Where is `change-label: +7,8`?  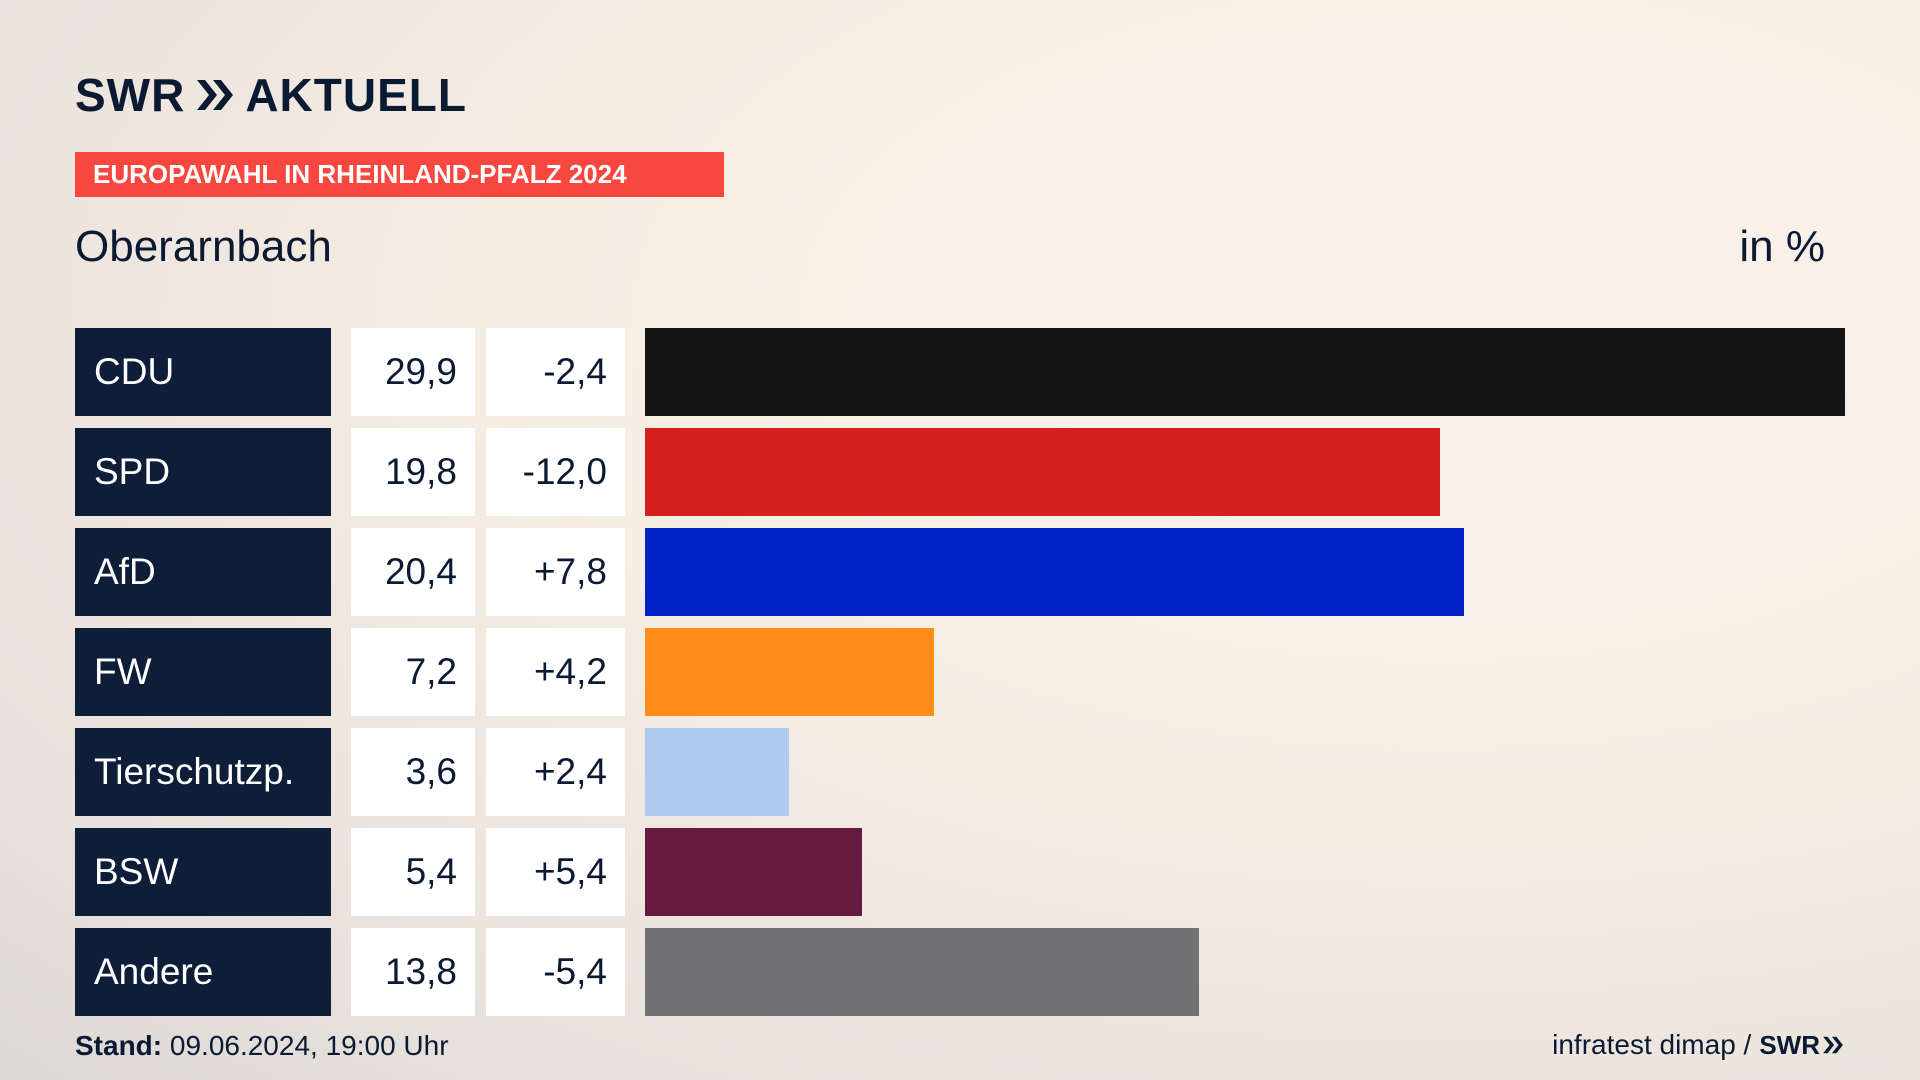 change-label: +7,8 is located at coordinates (555, 572).